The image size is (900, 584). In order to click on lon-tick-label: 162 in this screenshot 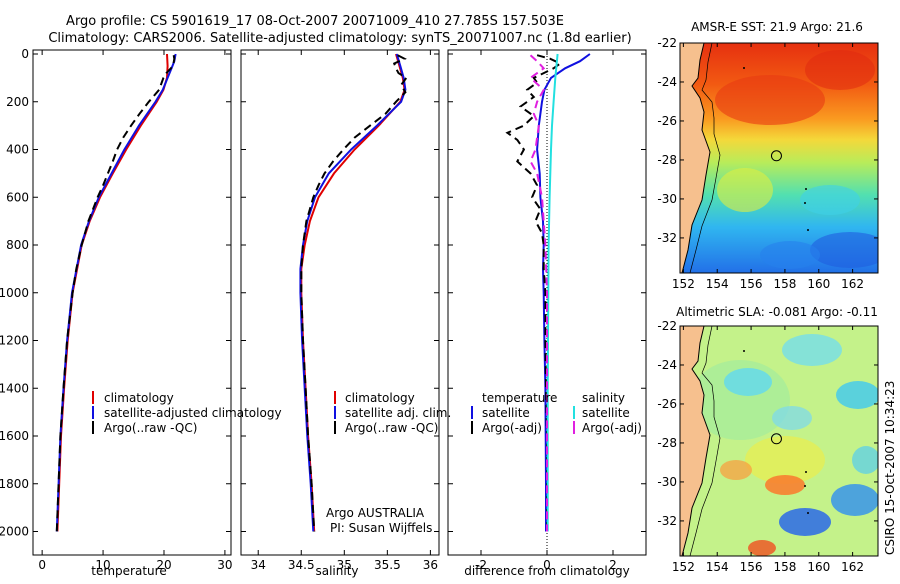, I will do `click(852, 284)`.